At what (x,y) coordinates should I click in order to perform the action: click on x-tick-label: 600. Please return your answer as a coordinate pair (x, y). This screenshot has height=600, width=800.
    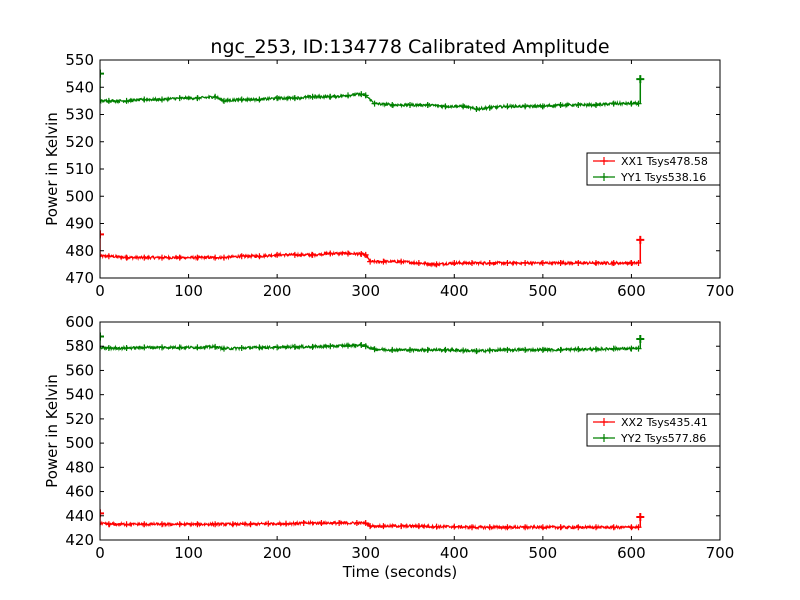
    Looking at the image, I should click on (631, 553).